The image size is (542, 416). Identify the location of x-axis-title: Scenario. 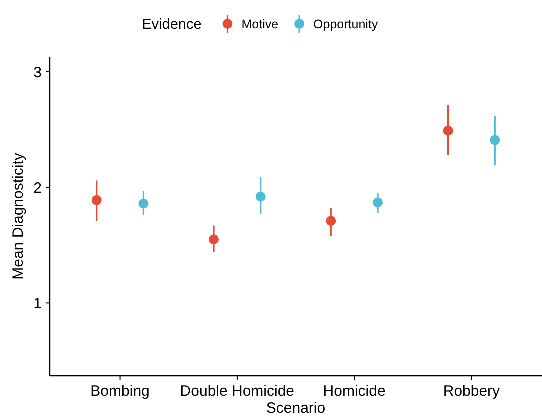
(296, 408).